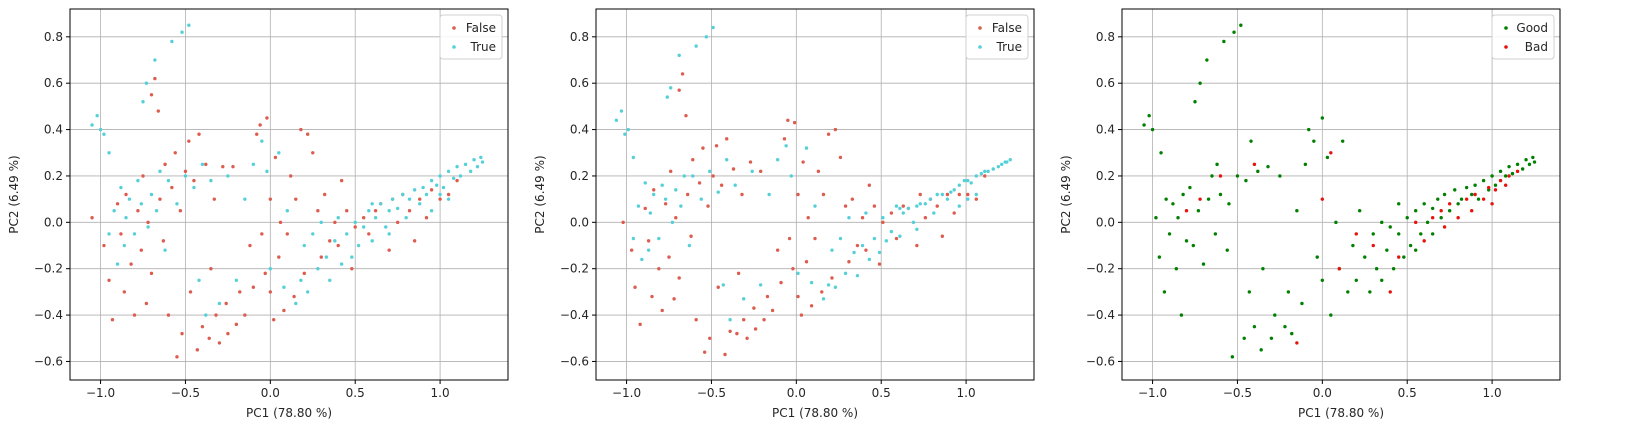 Image resolution: width=1632 pixels, height=448 pixels. I want to click on y-tick-label: 0.0, so click(1105, 222).